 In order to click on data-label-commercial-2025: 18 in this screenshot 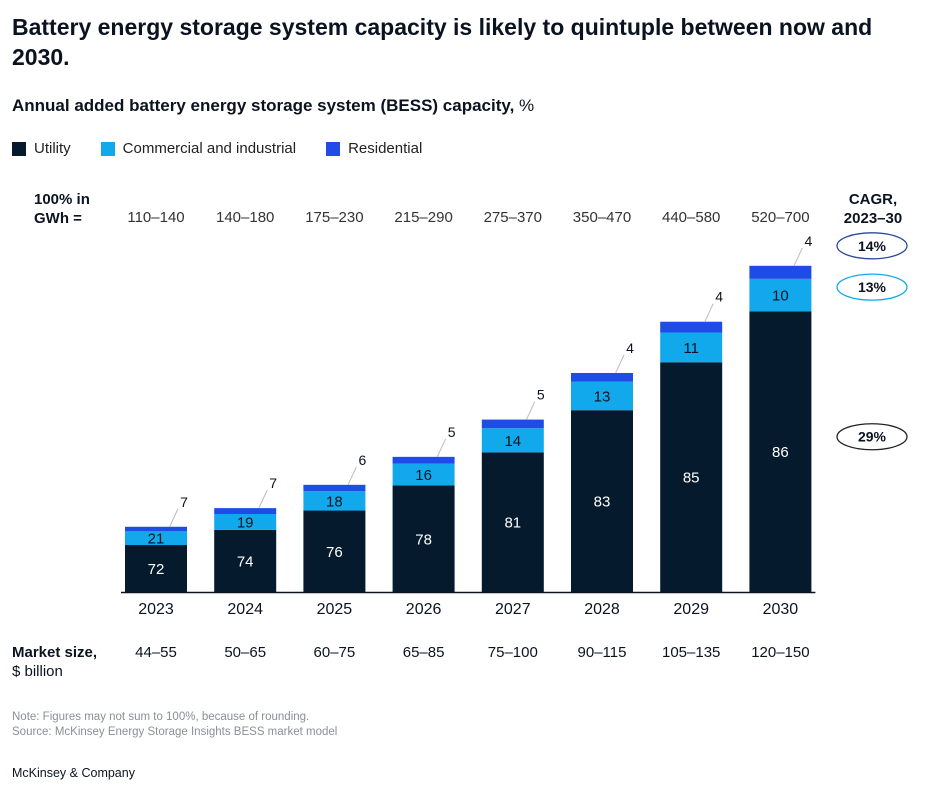, I will do `click(334, 501)`.